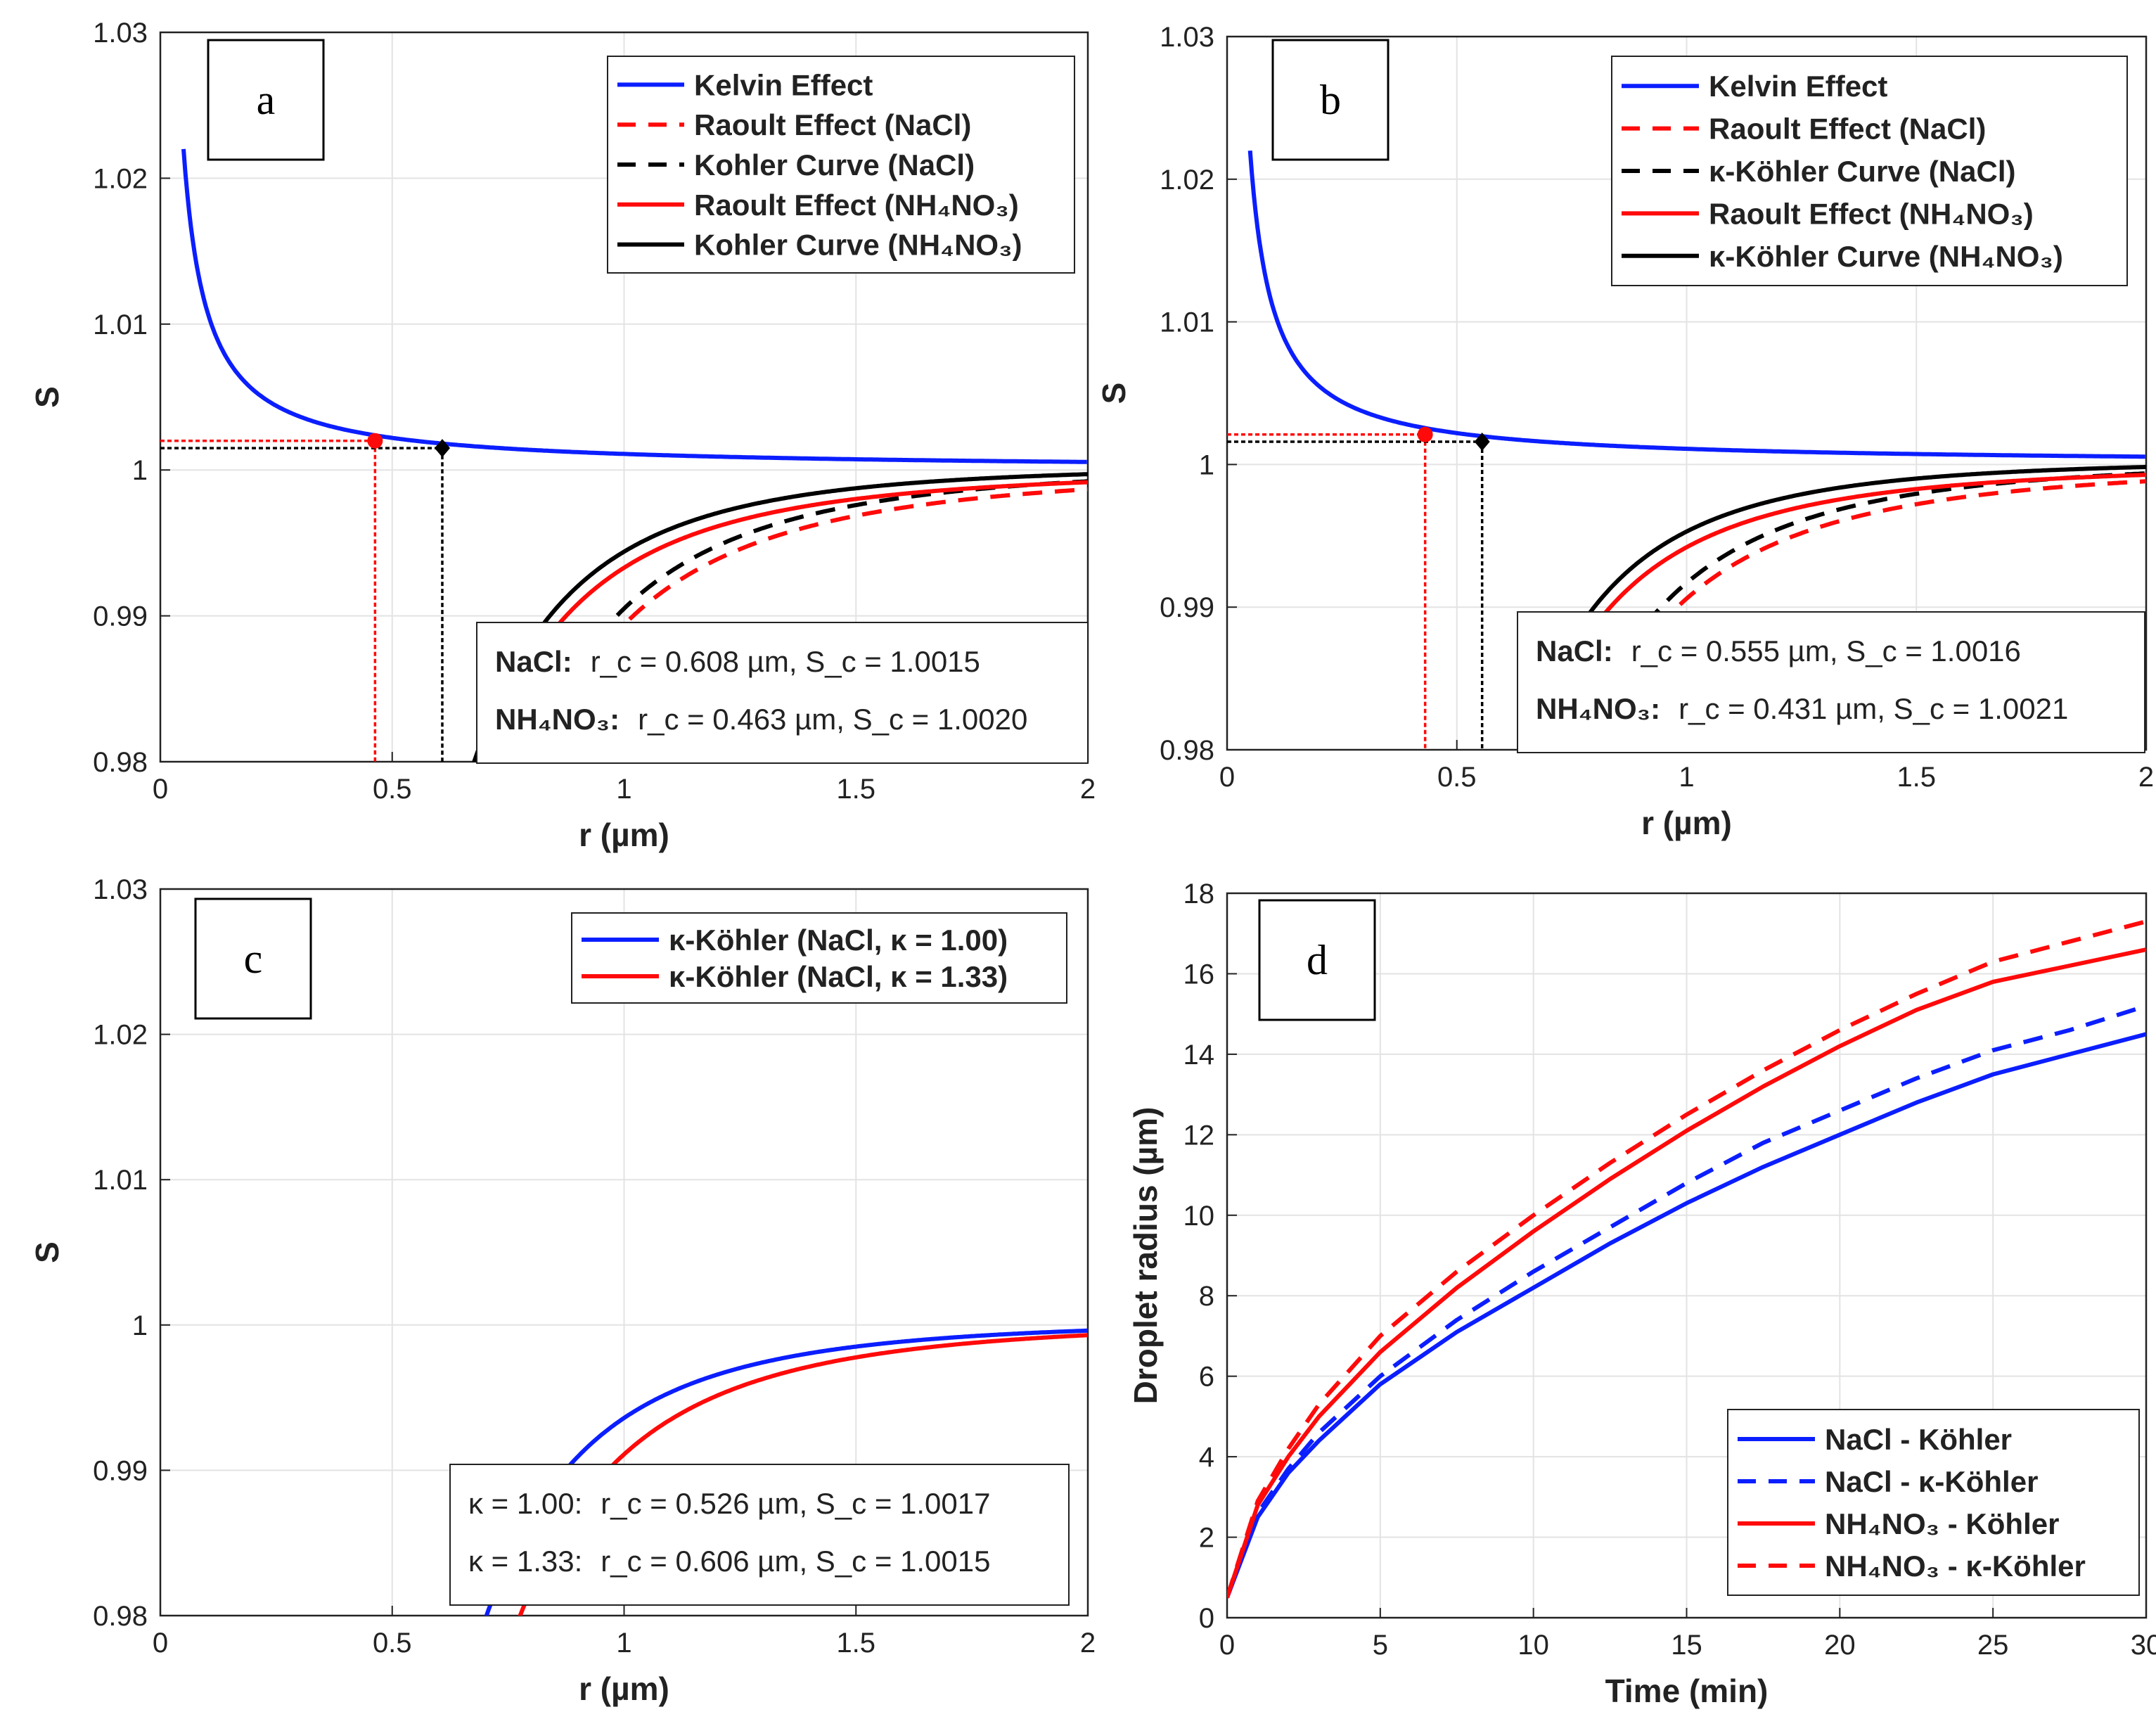 The height and width of the screenshot is (1719, 2156). What do you see at coordinates (838, 940) in the screenshot?
I see `legend-entry: κ-Köhler (NaCl, κ = 1.00)` at bounding box center [838, 940].